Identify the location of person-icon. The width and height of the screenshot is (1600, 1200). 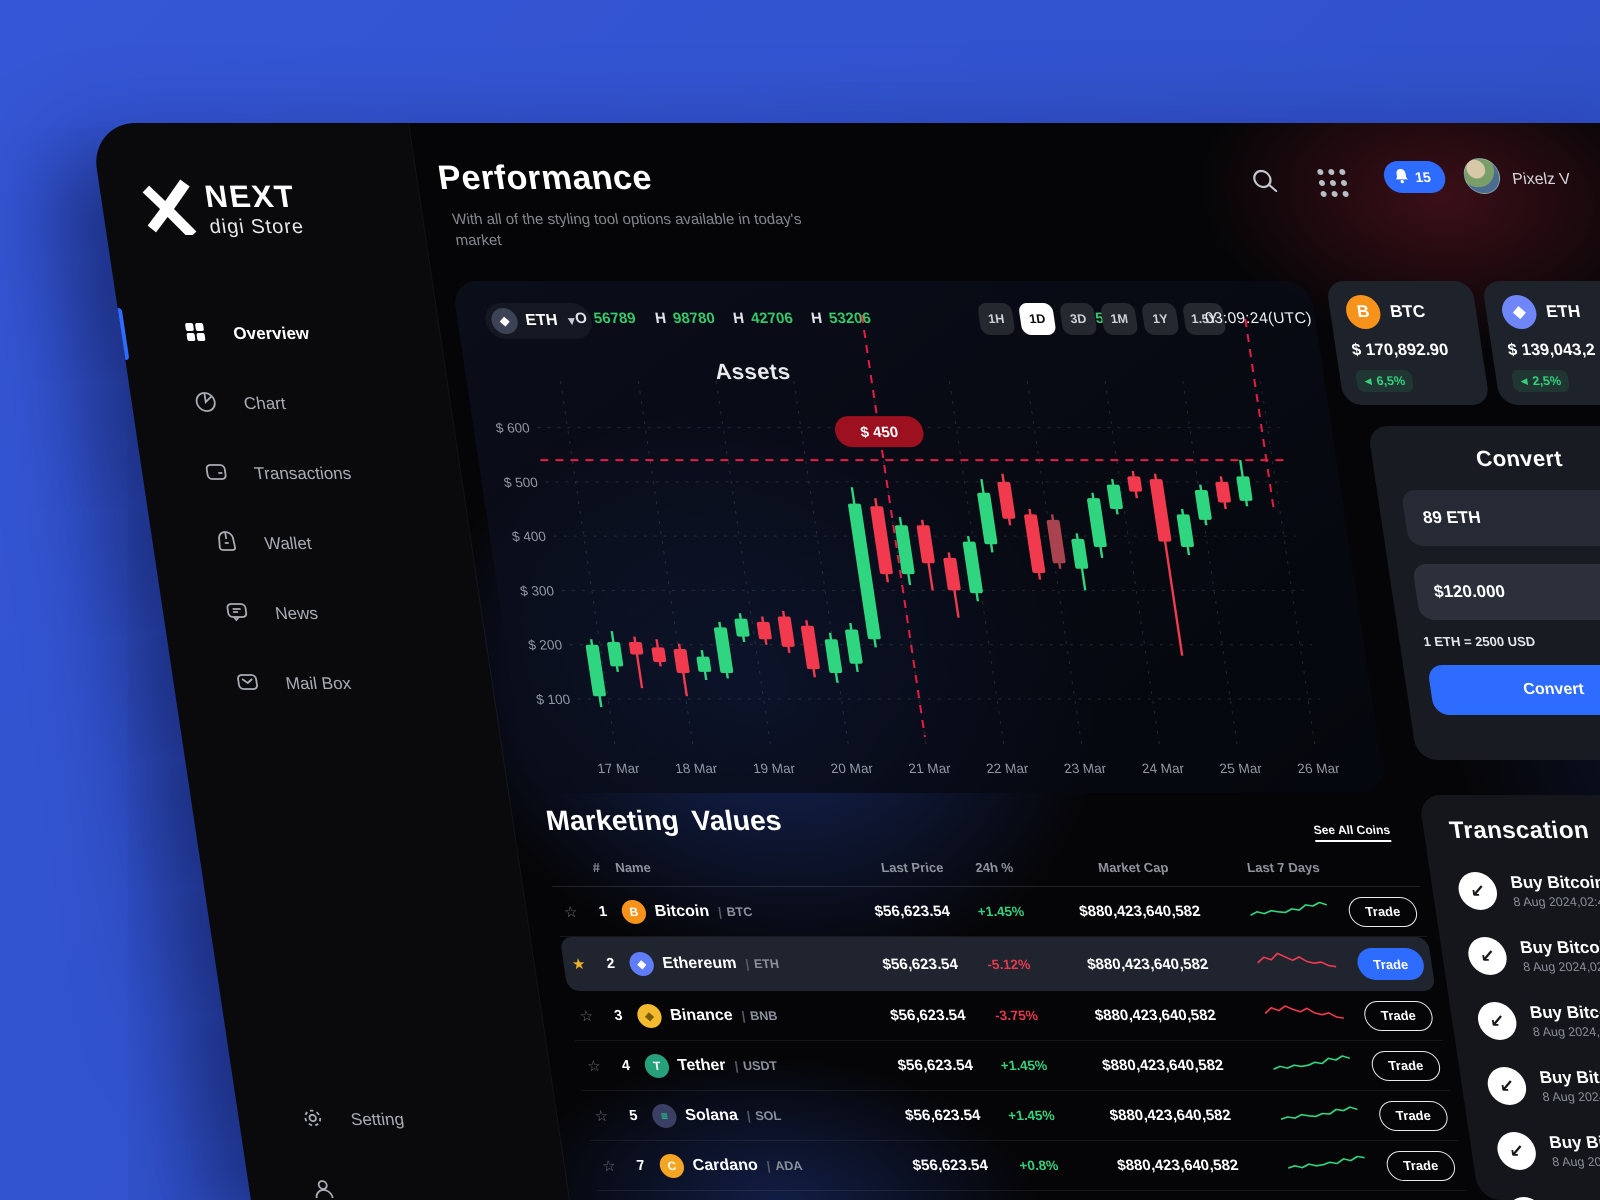
(323, 1188).